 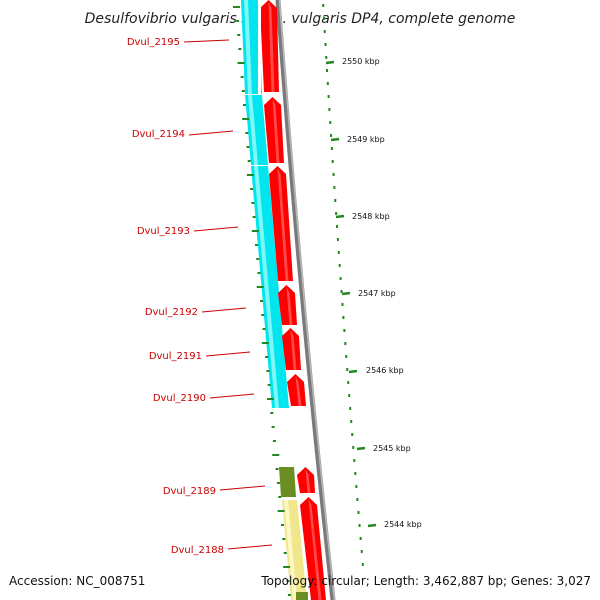 What do you see at coordinates (366, 139) in the screenshot?
I see `scale-label-2549: 2549 kbp` at bounding box center [366, 139].